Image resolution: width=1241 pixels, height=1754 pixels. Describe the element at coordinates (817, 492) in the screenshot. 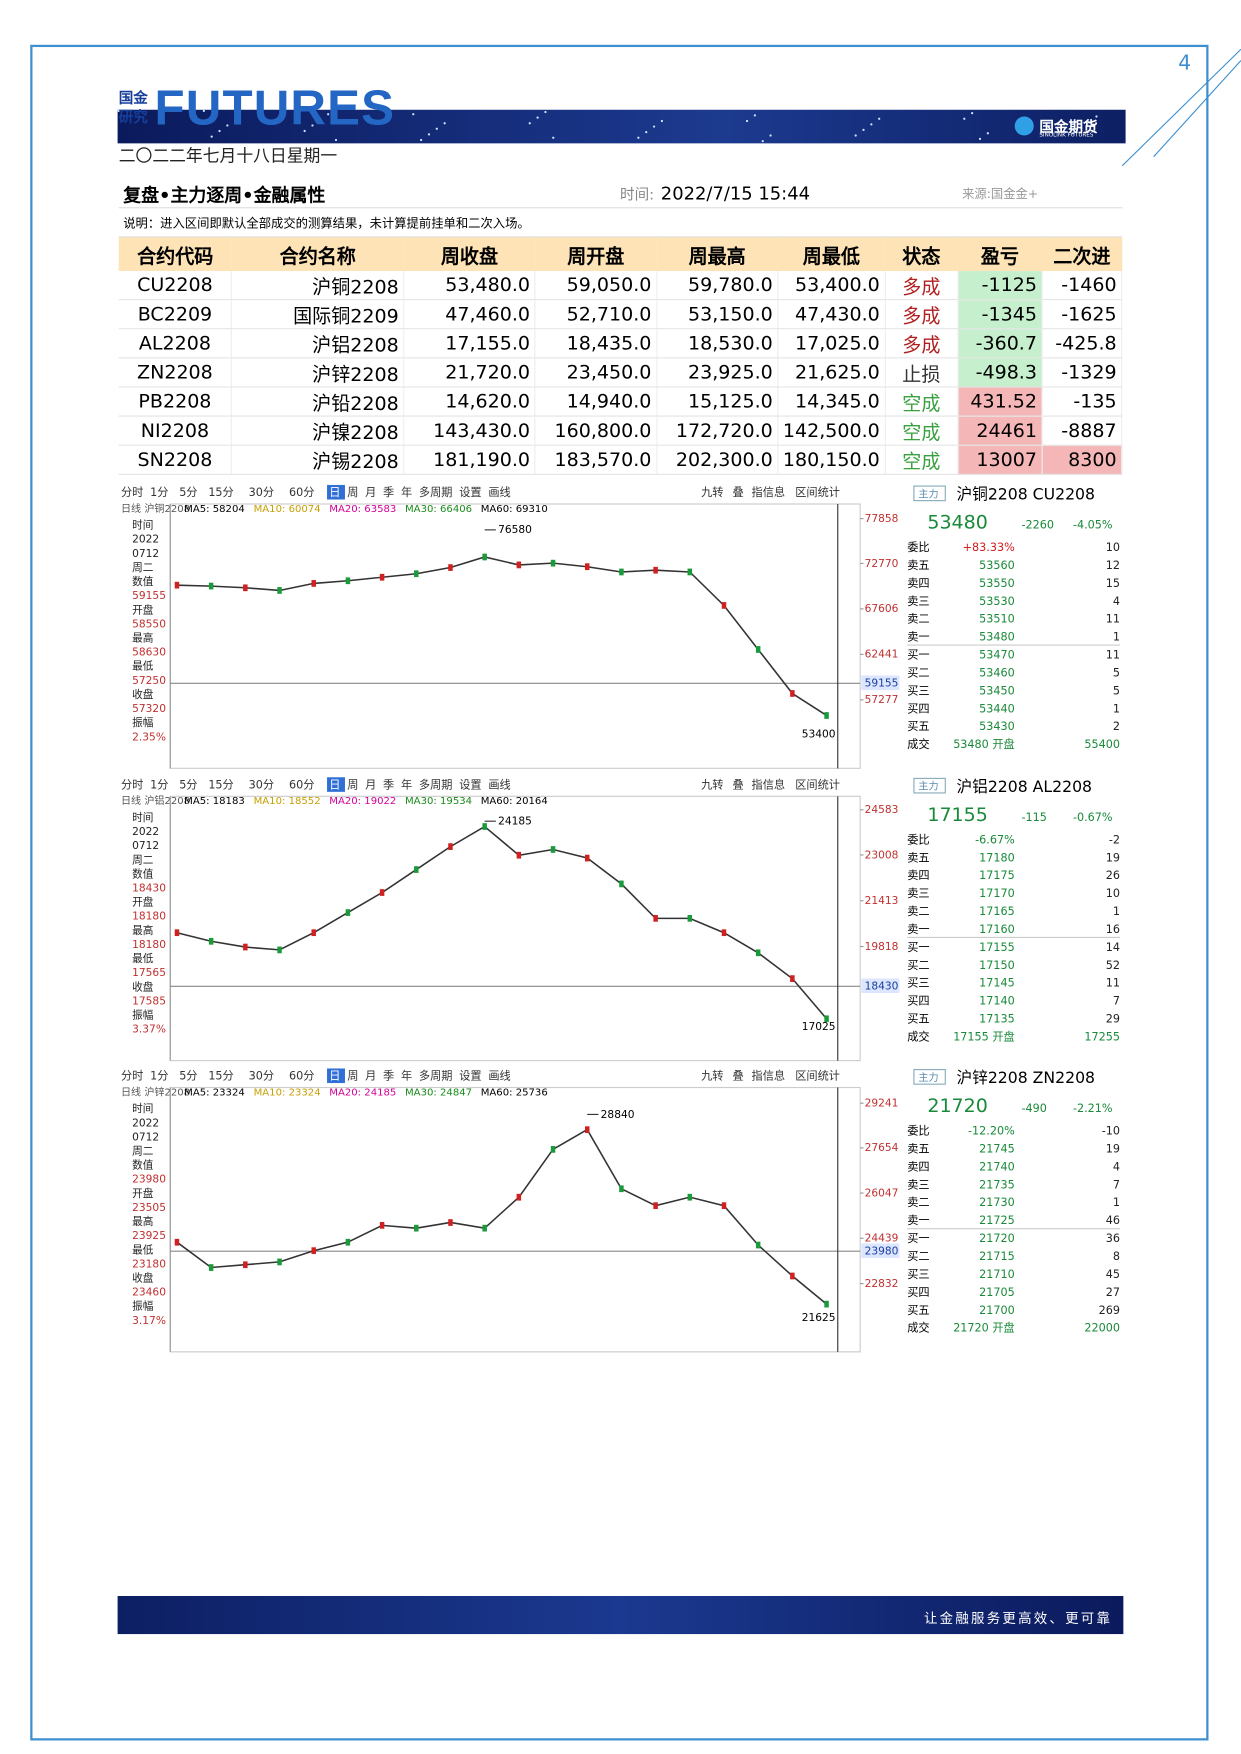

I see `tool-item: 区间统计` at that location.